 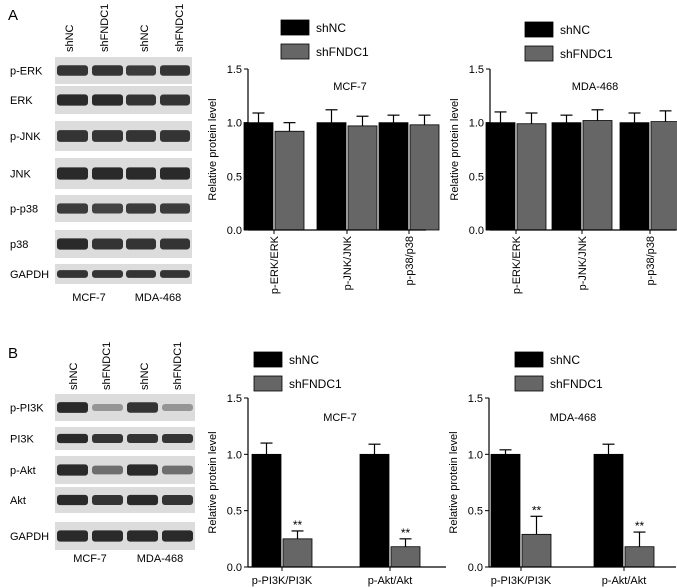 What do you see at coordinates (624, 581) in the screenshot?
I see `x-tick-label: p-Akt/Akt` at bounding box center [624, 581].